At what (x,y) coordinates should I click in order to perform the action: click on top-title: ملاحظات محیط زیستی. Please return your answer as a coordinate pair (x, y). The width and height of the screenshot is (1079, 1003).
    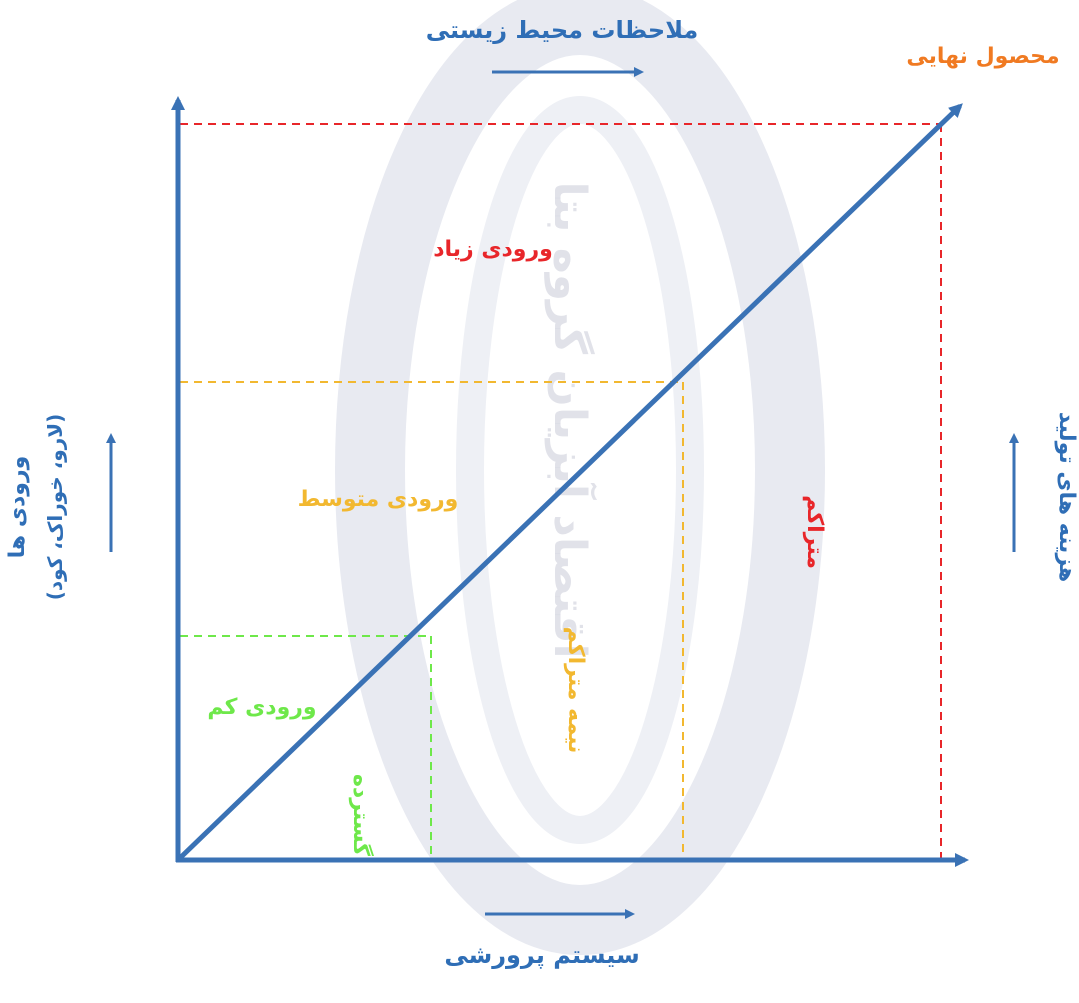
    Looking at the image, I should click on (562, 30).